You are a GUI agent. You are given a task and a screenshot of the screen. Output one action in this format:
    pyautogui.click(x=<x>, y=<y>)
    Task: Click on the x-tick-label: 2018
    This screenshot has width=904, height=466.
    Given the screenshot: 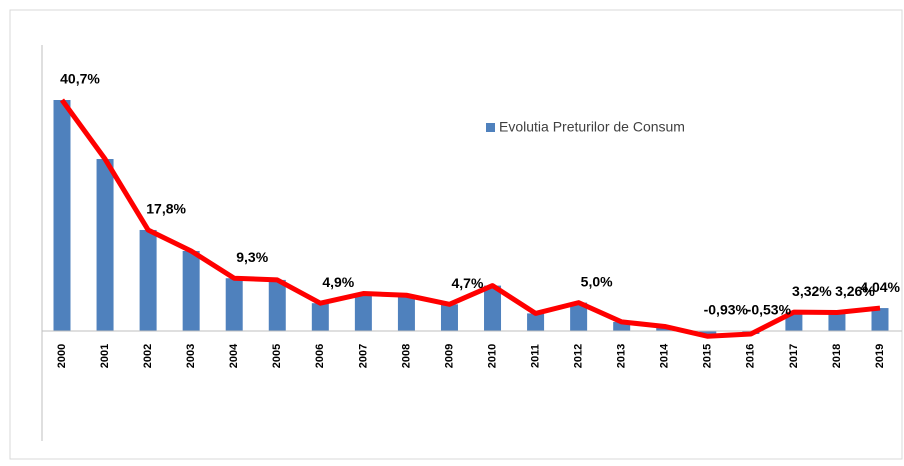 What is the action you would take?
    pyautogui.click(x=837, y=356)
    